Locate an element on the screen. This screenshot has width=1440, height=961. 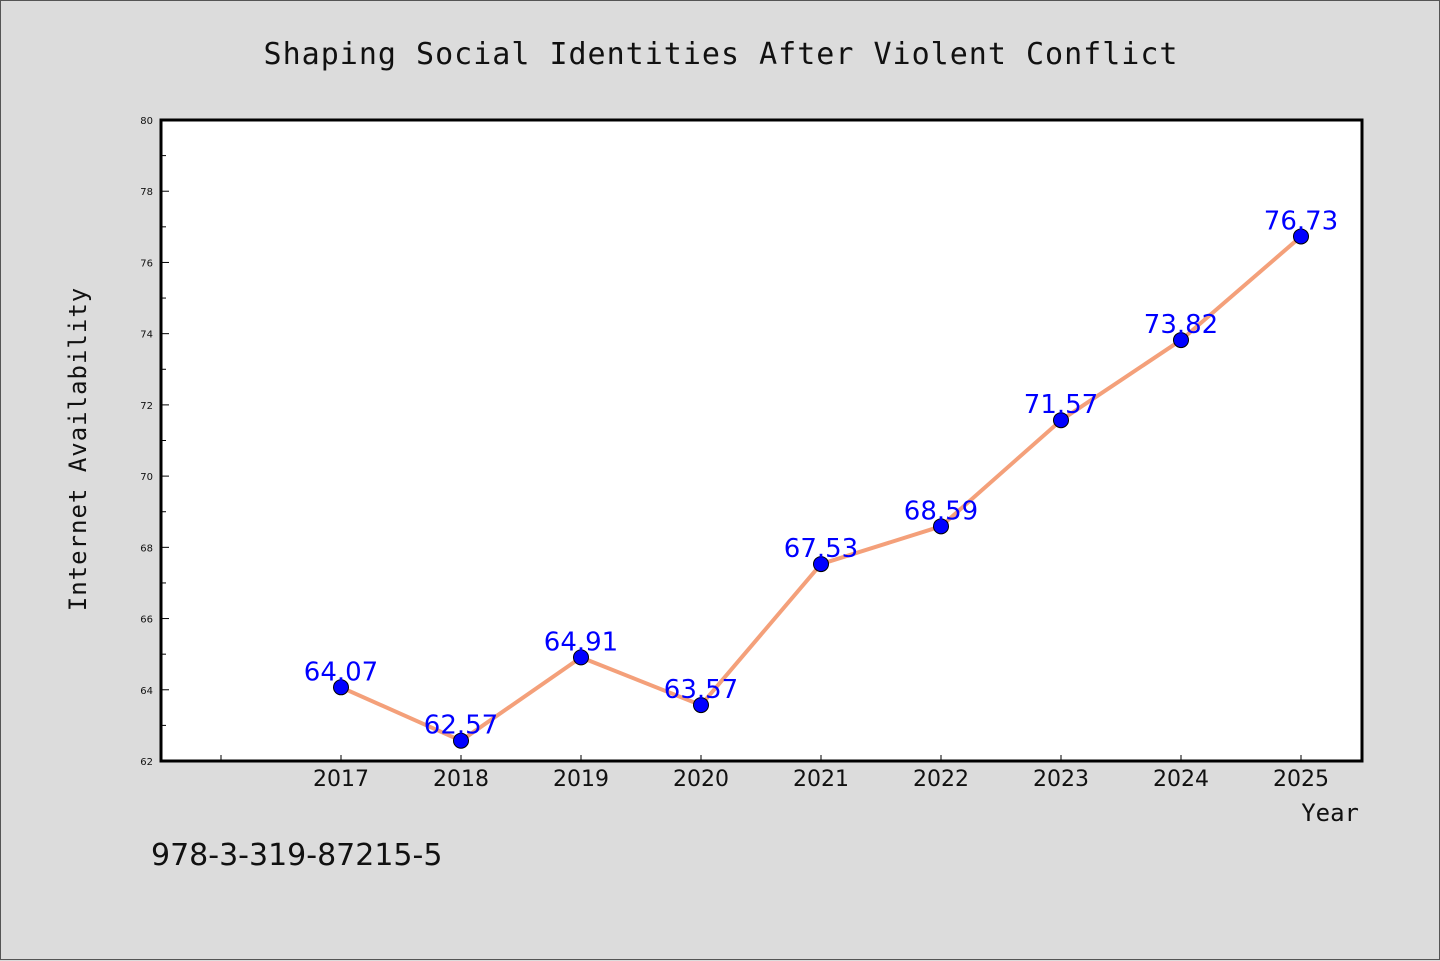
y-tick-label: 76 is located at coordinates (146, 263).